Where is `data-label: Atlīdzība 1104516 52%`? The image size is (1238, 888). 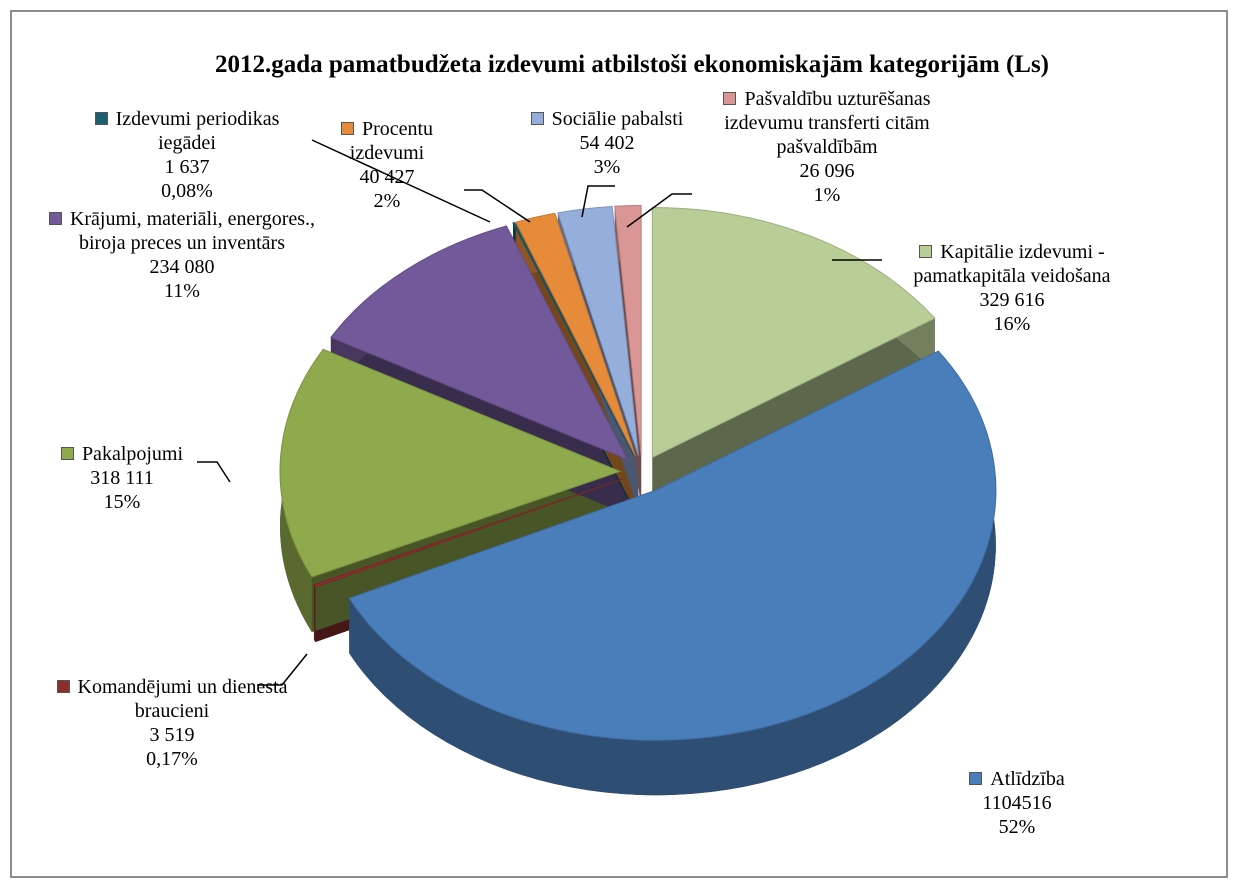
data-label: Atlīdzība 1104516 52% is located at coordinates (1017, 803).